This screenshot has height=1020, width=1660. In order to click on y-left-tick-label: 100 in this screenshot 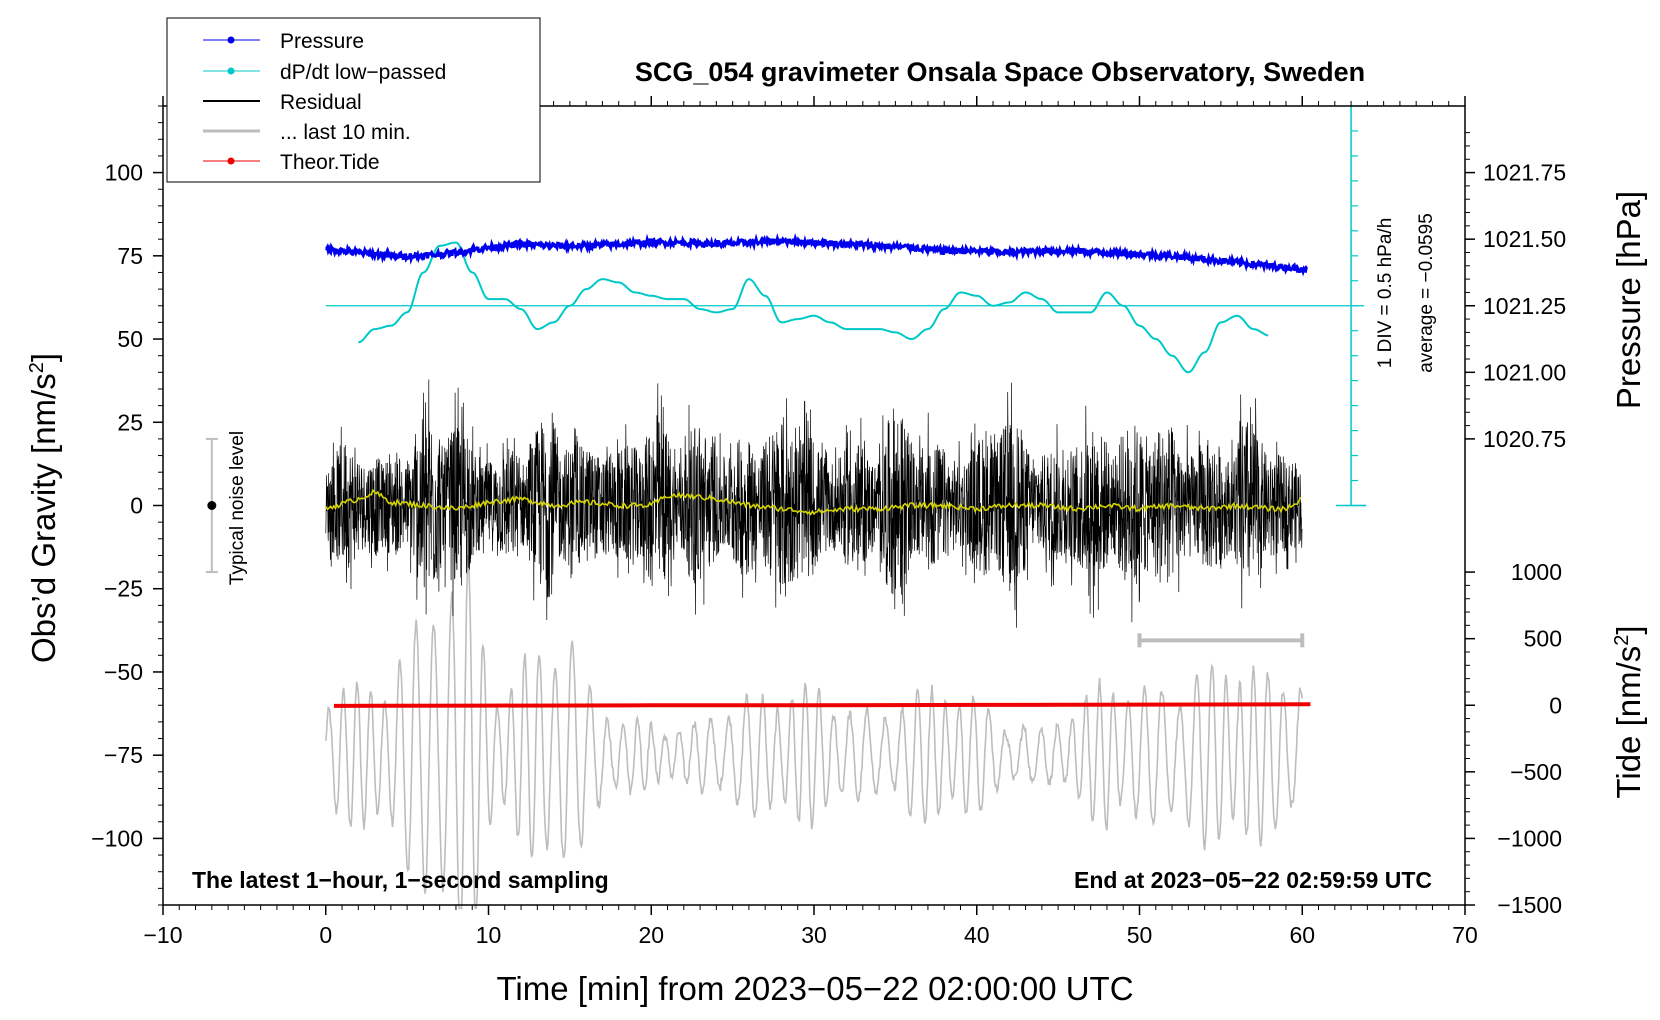, I will do `click(124, 173)`.